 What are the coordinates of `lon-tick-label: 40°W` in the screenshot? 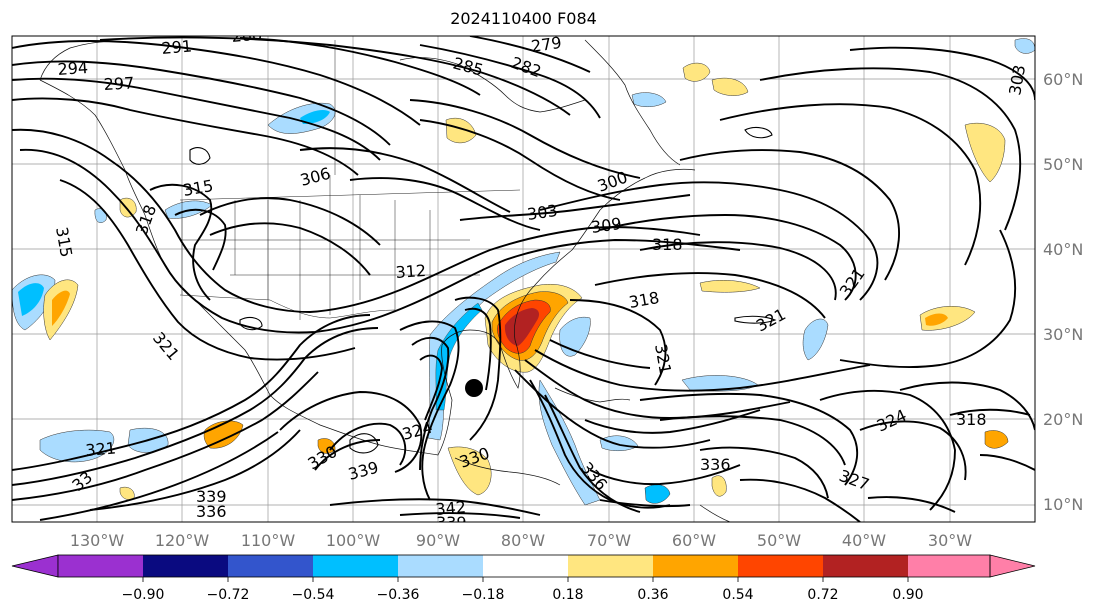 It's located at (864, 540).